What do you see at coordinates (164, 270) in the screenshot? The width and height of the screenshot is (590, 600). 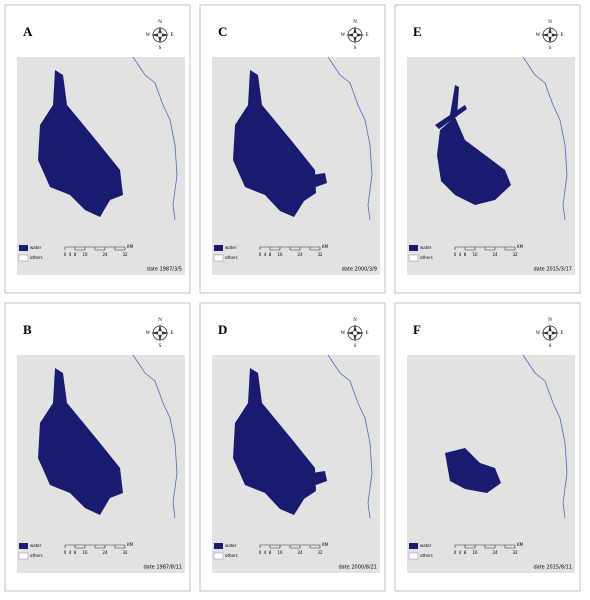 I see `panel-date: date 1987/3/5` at bounding box center [164, 270].